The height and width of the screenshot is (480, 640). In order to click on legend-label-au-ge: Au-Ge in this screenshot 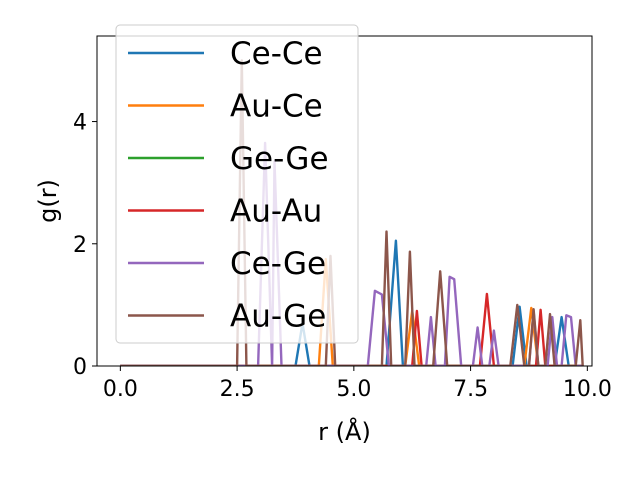, I will do `click(278, 317)`.